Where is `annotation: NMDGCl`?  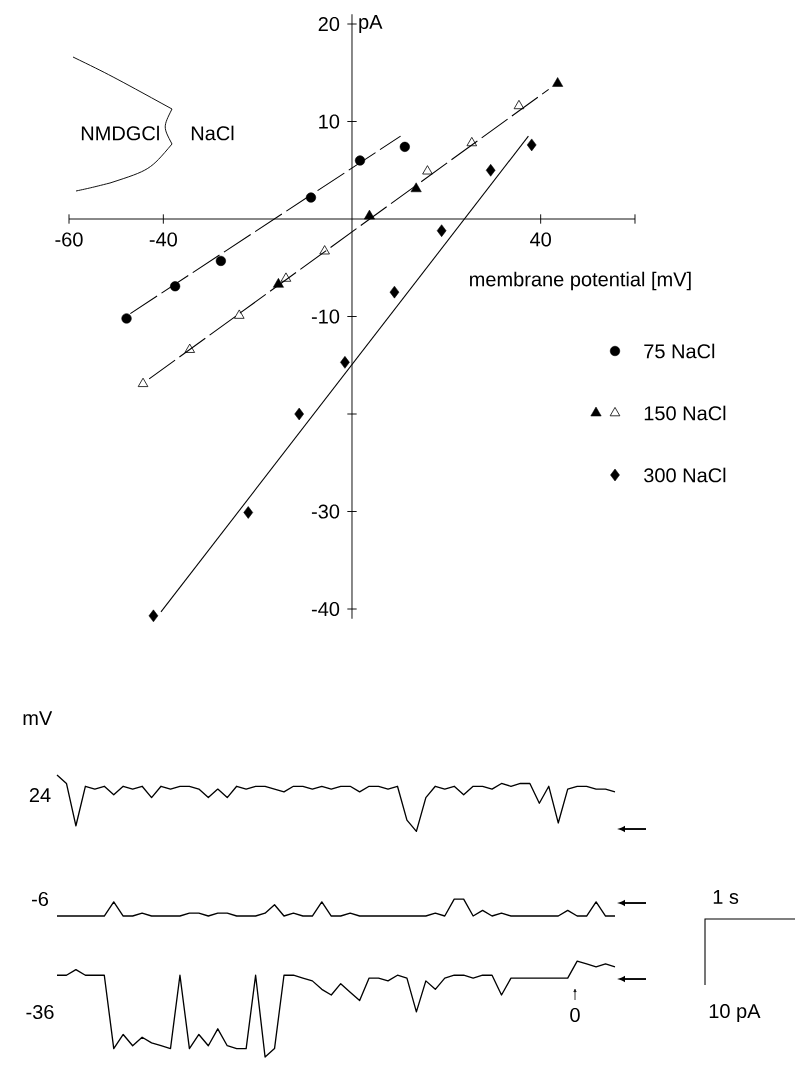 annotation: NMDGCl is located at coordinates (120, 133).